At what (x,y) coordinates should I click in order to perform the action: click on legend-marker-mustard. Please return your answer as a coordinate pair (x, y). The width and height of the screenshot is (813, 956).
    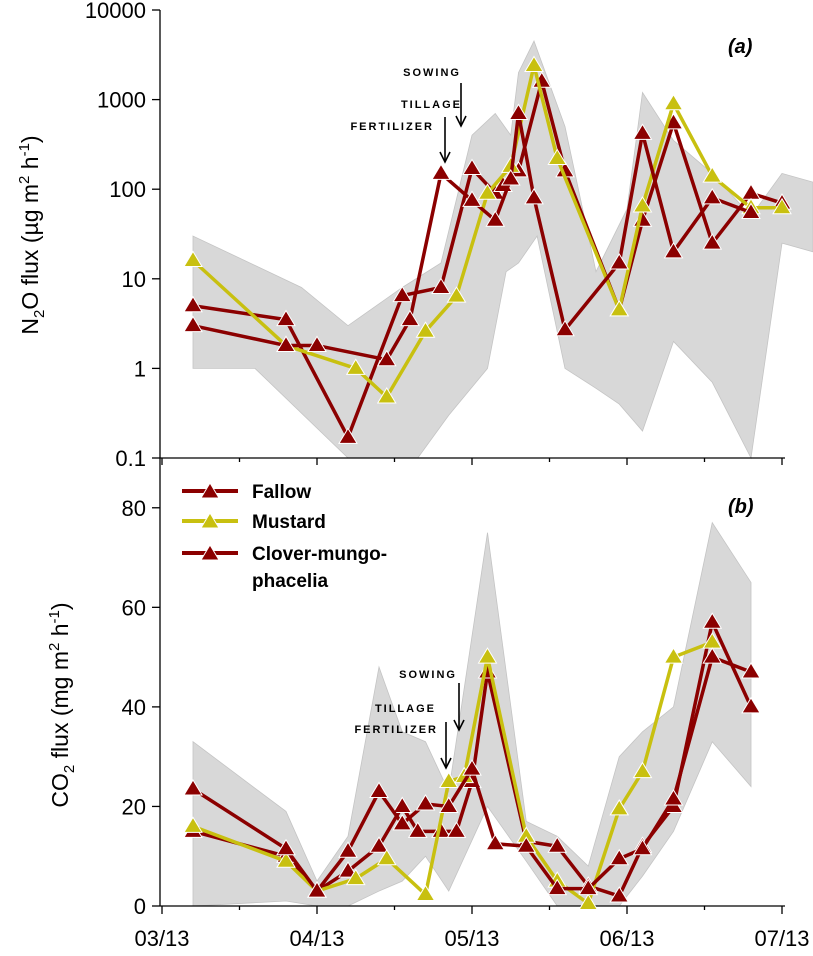
    Looking at the image, I should click on (210, 520).